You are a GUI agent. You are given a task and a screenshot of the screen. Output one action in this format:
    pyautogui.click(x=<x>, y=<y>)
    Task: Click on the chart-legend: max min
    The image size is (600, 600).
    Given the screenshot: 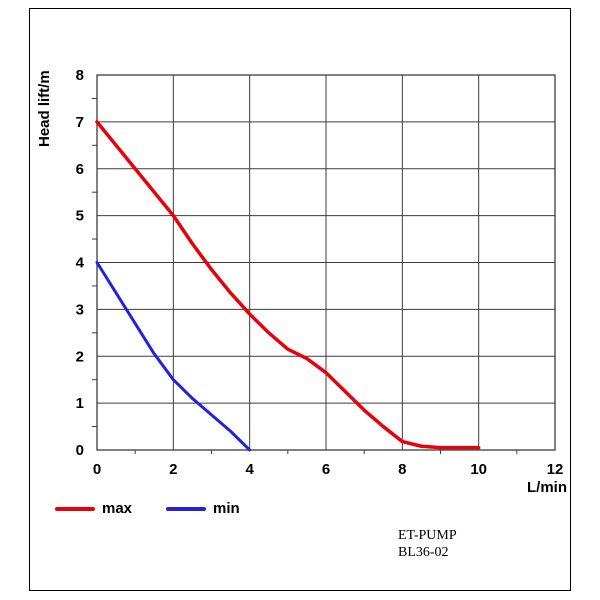 What is the action you would take?
    pyautogui.click(x=147, y=508)
    